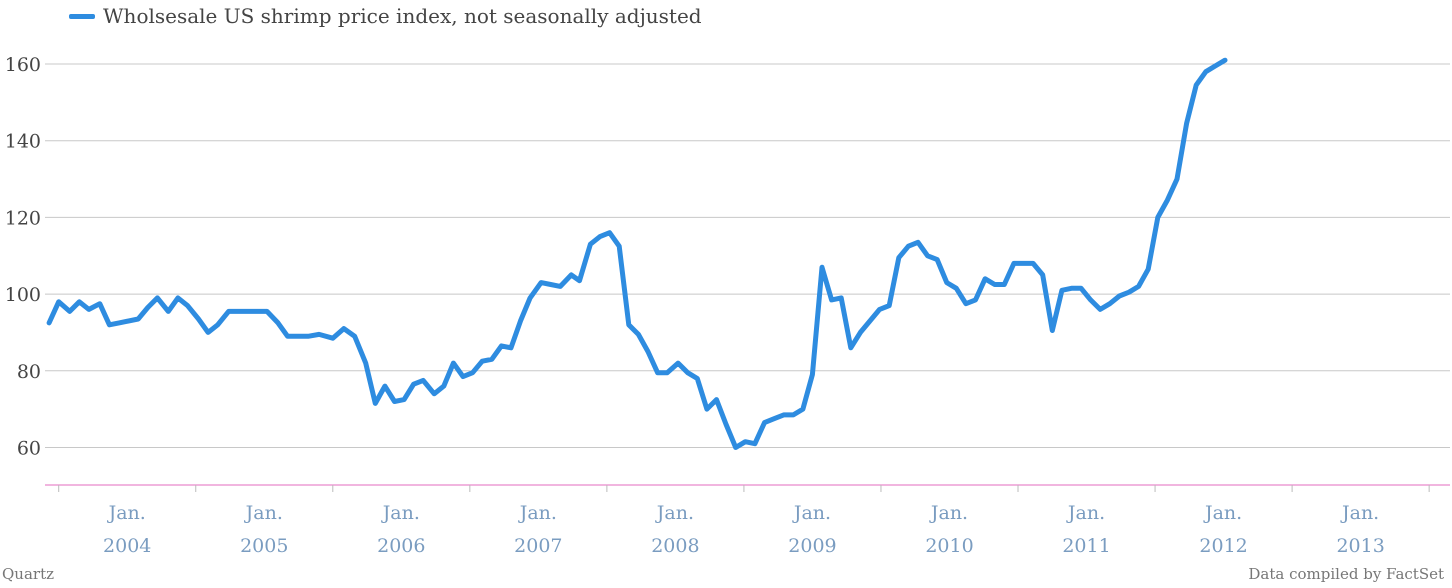 Image resolution: width=1452 pixels, height=588 pixels. What do you see at coordinates (949, 546) in the screenshot?
I see `x-tick-label-year: 2010` at bounding box center [949, 546].